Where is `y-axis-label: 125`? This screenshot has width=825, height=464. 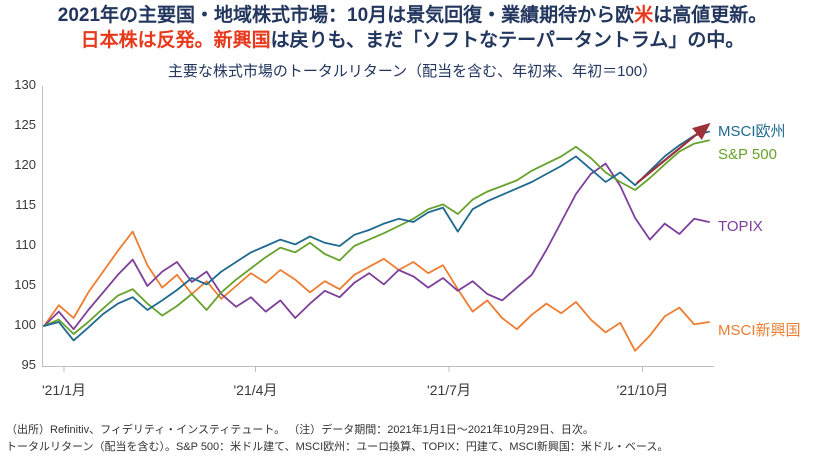
y-axis-label: 125 is located at coordinates (25, 124).